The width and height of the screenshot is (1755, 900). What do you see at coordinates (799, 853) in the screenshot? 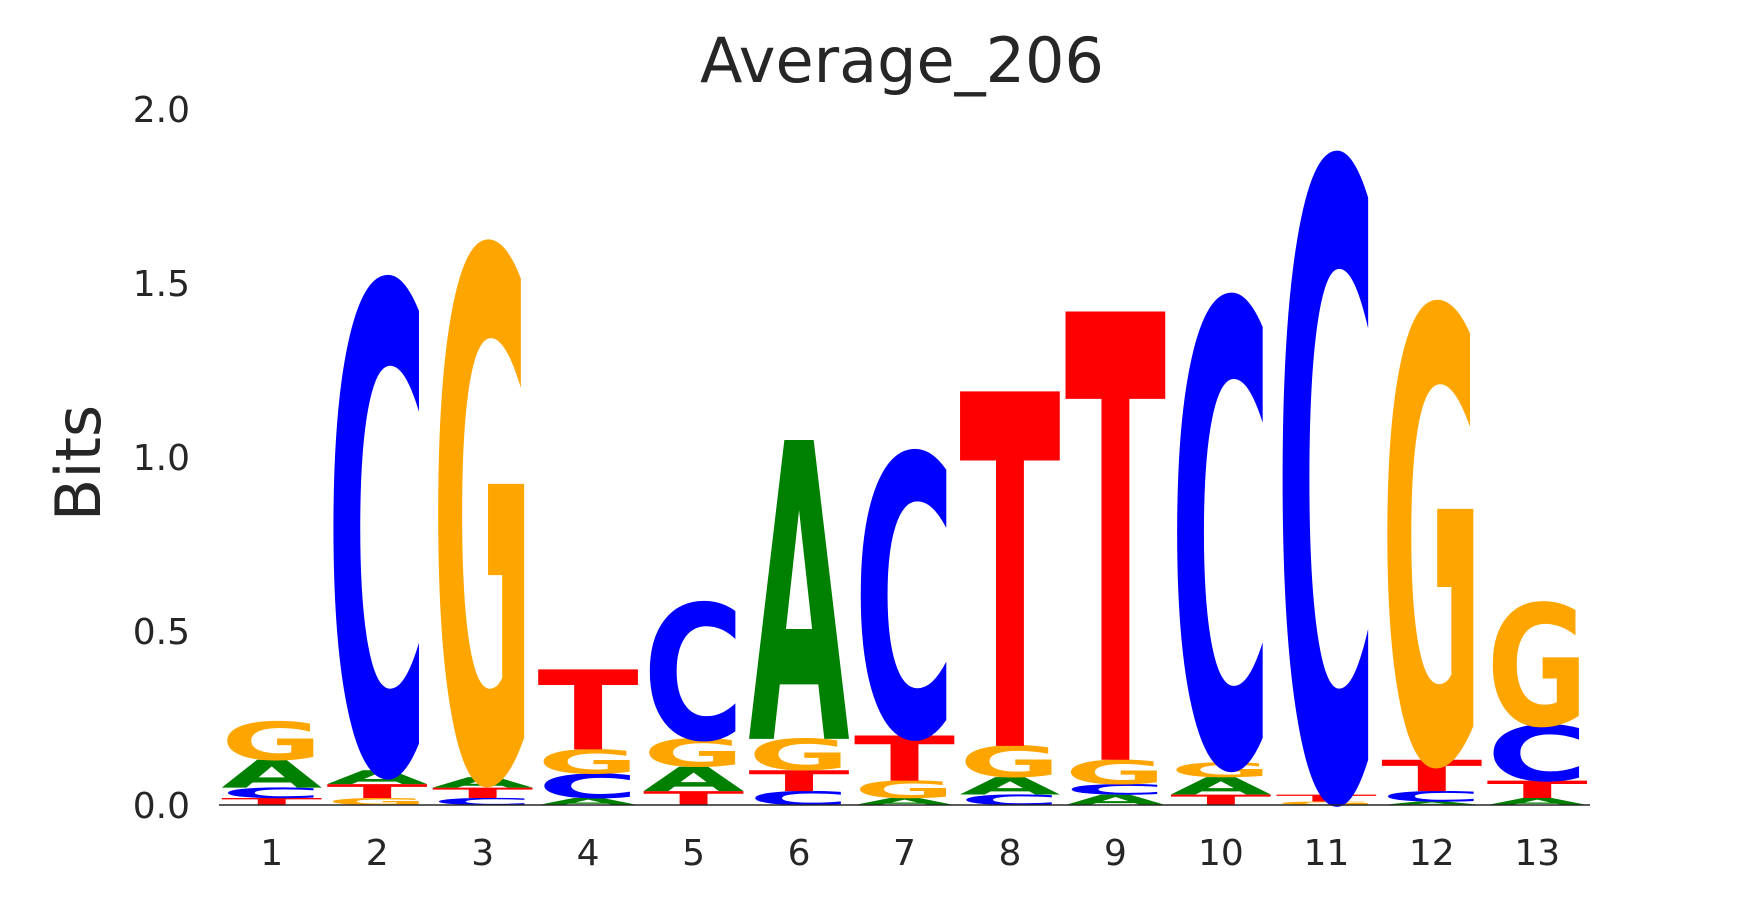
I see `x-tick-label: 6` at bounding box center [799, 853].